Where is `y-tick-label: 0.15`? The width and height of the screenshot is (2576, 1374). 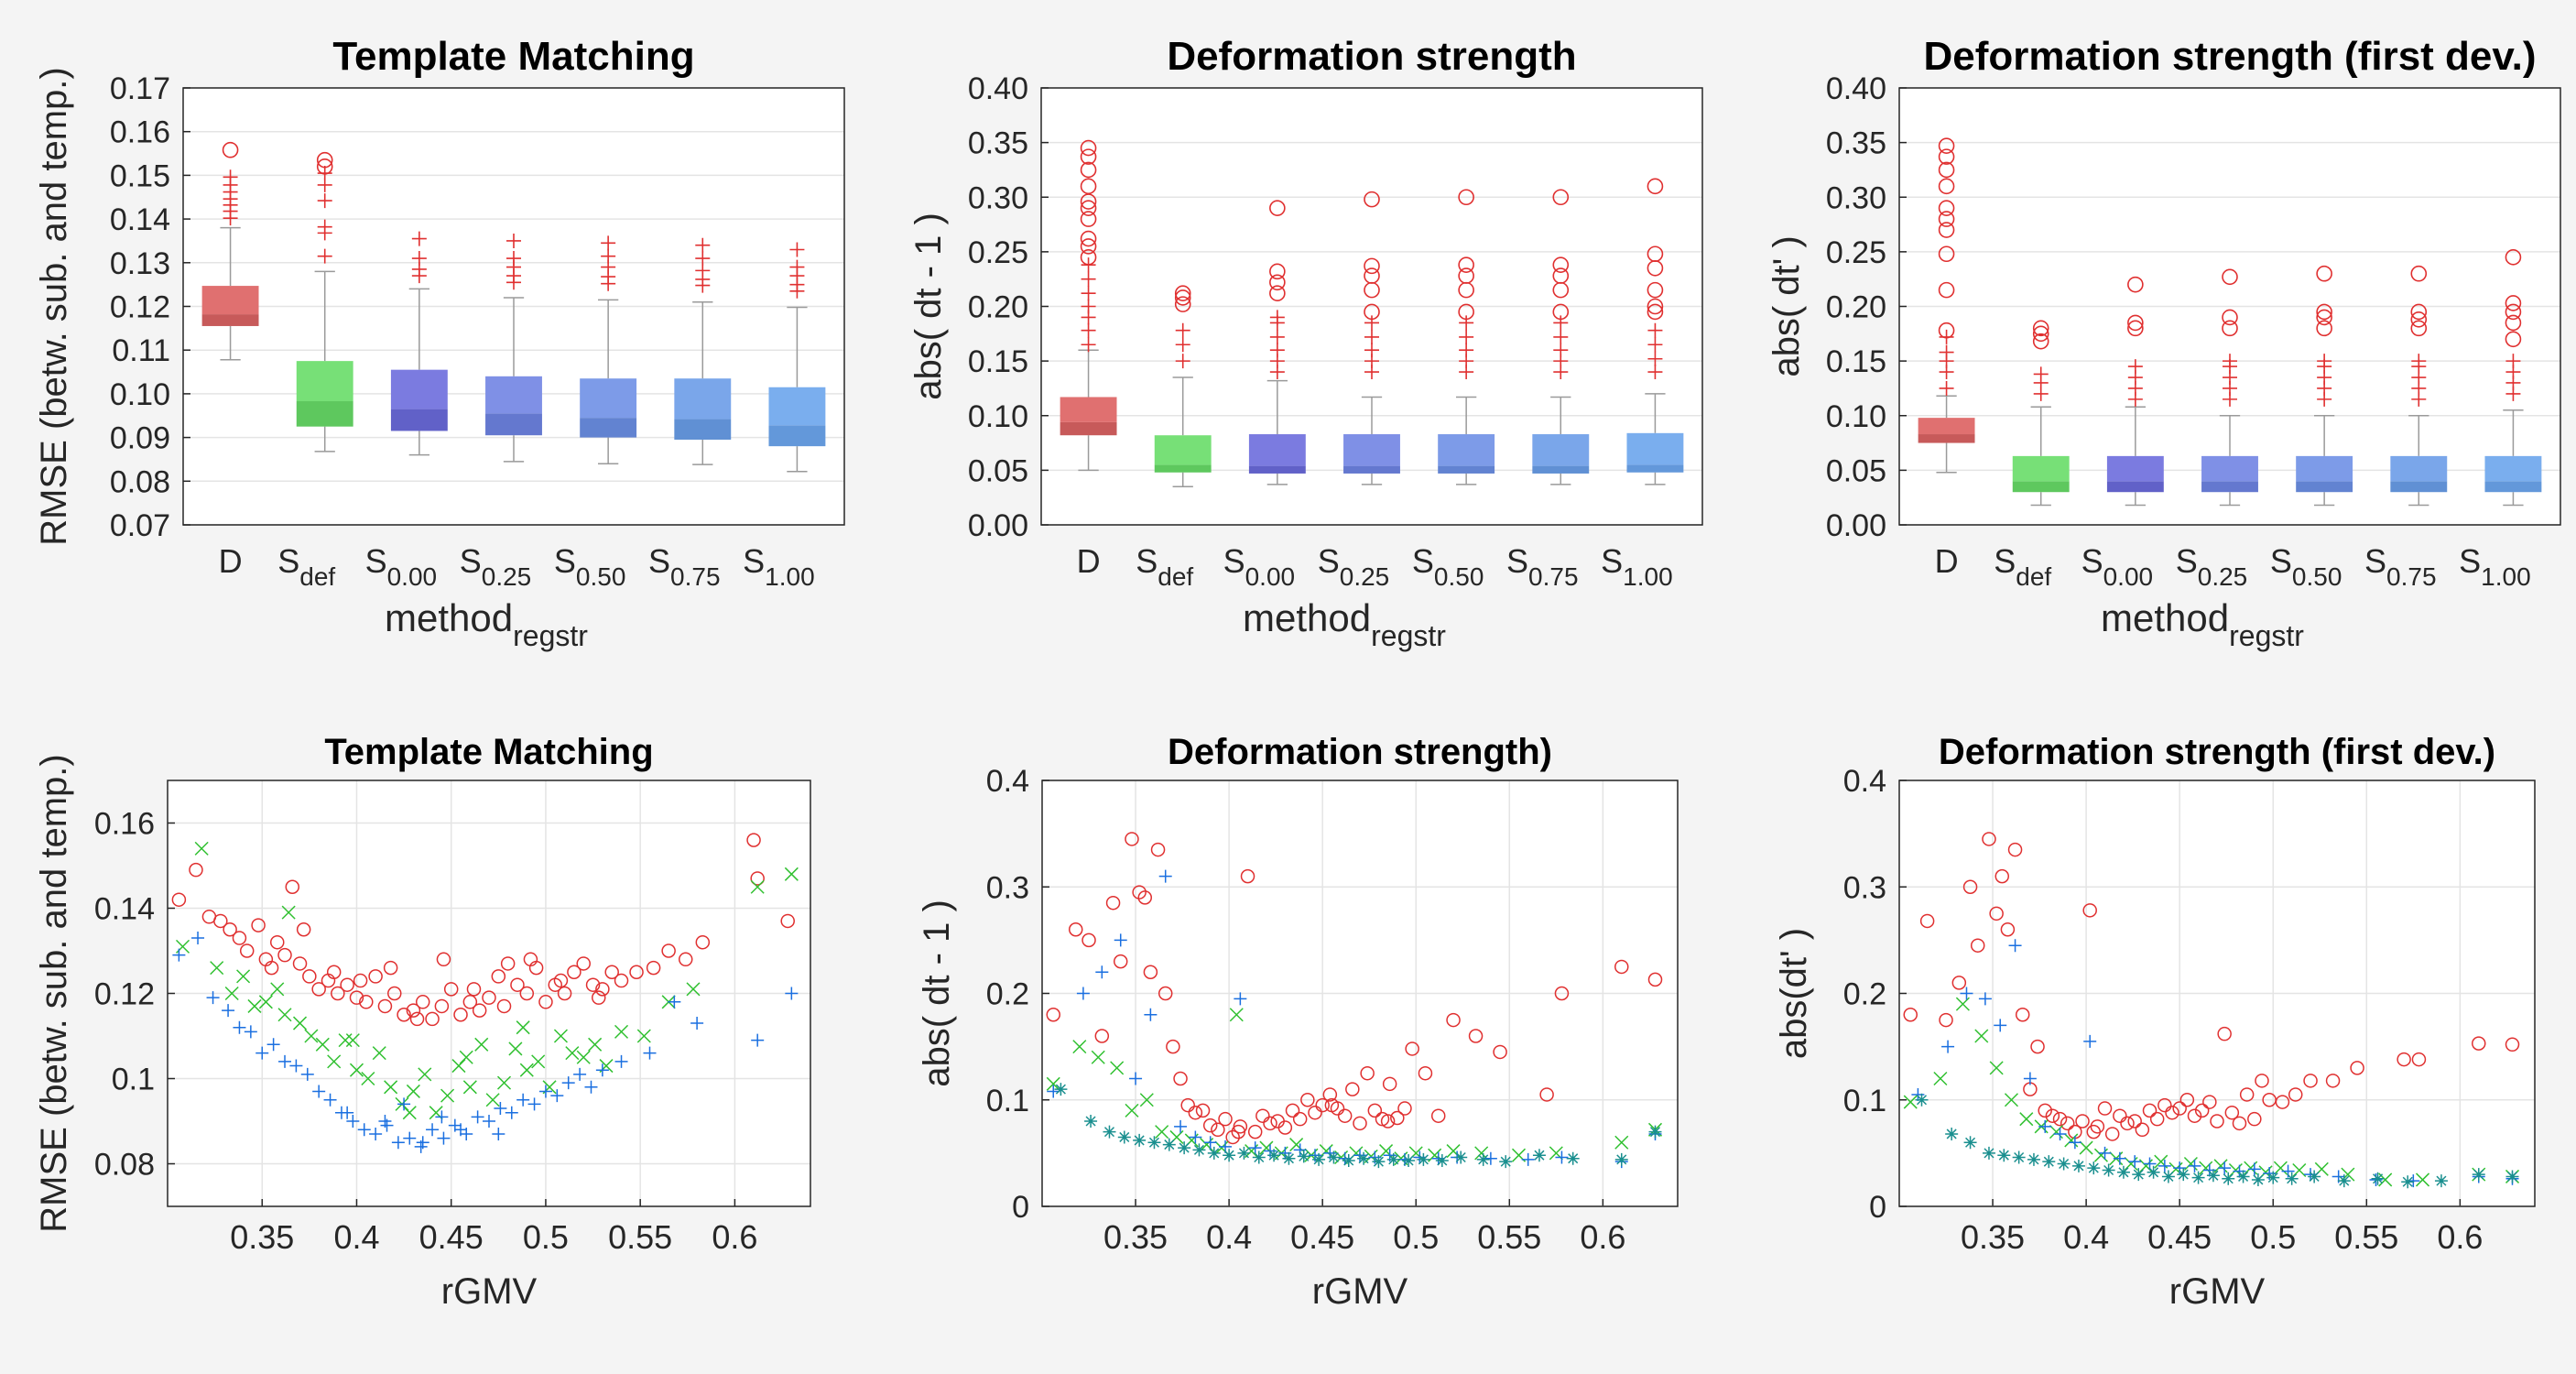
y-tick-label: 0.15 is located at coordinates (140, 176).